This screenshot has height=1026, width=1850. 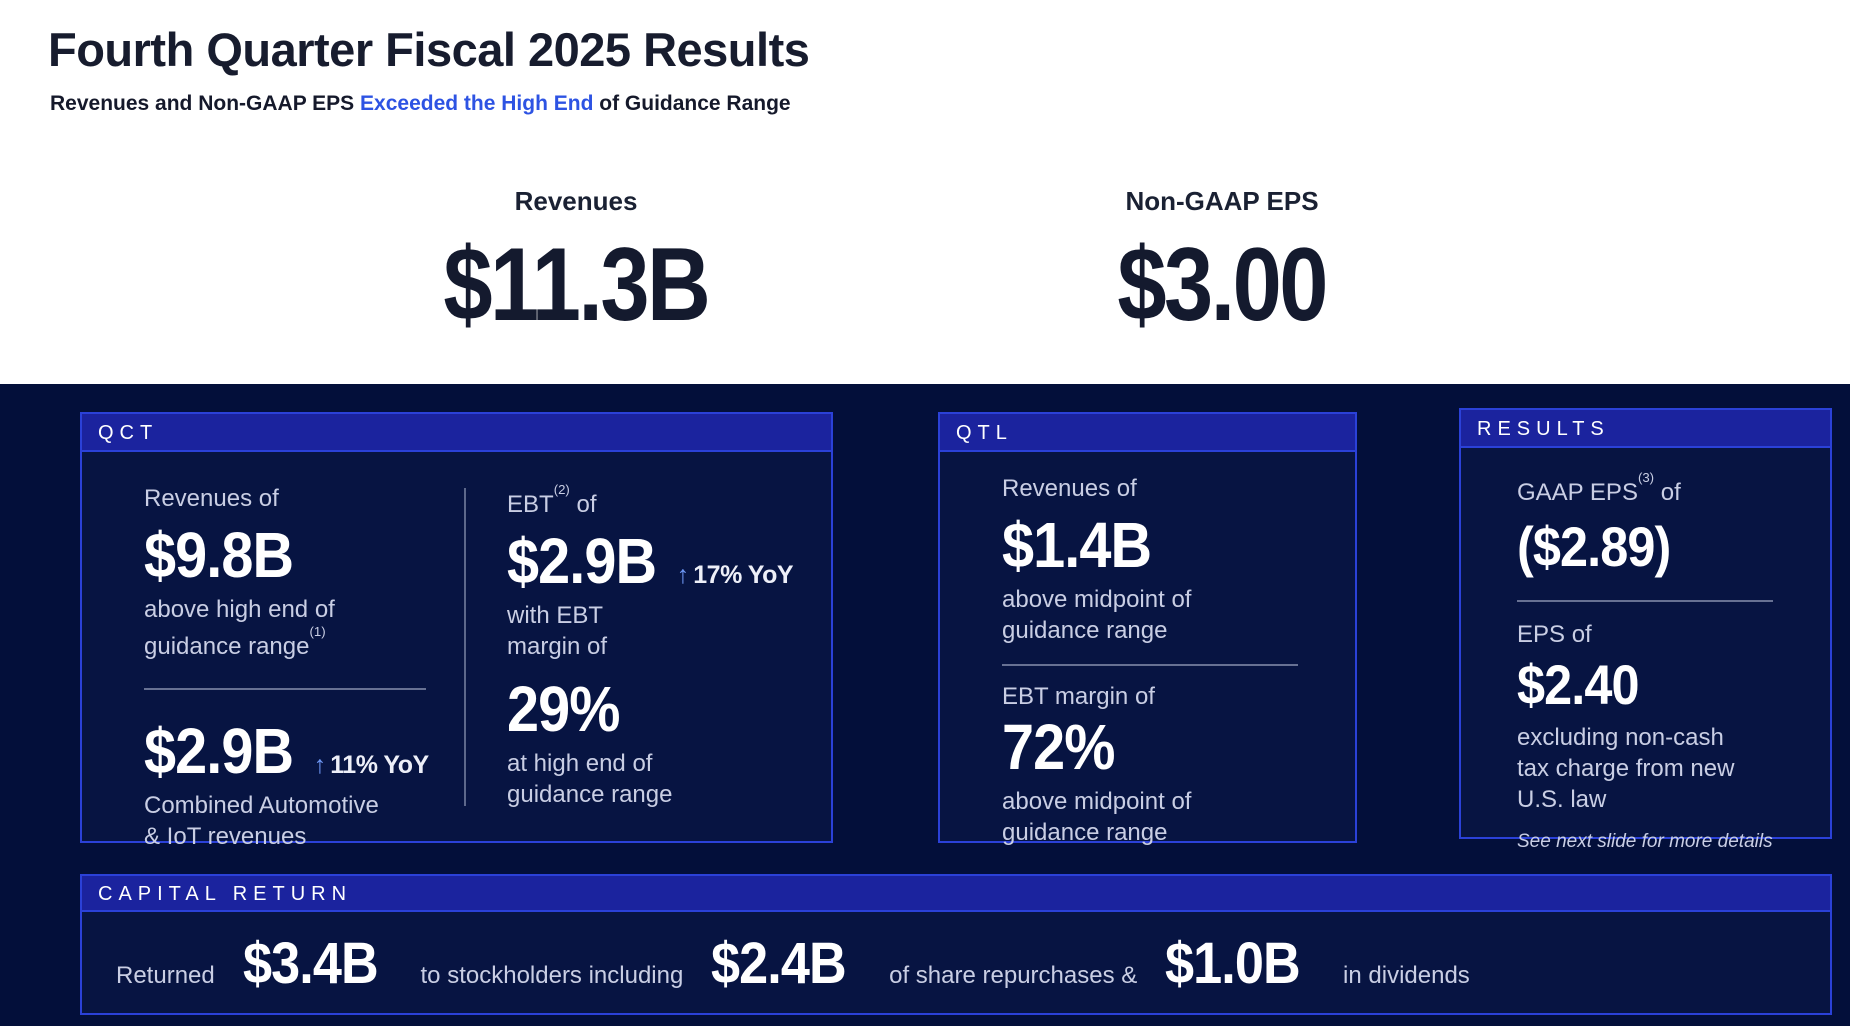 What do you see at coordinates (1077, 545) in the screenshot?
I see `qtl-revenues-value: $1.4B` at bounding box center [1077, 545].